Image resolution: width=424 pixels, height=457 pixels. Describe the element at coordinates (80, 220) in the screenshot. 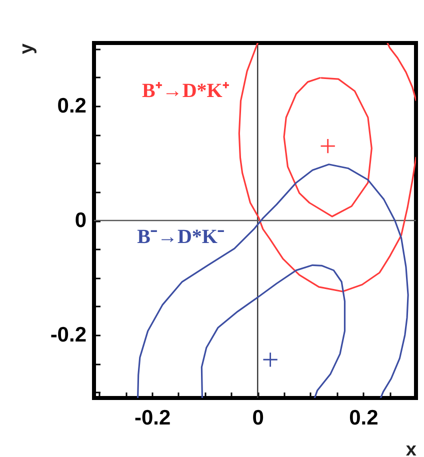

I see `y-tick-label: 0` at that location.